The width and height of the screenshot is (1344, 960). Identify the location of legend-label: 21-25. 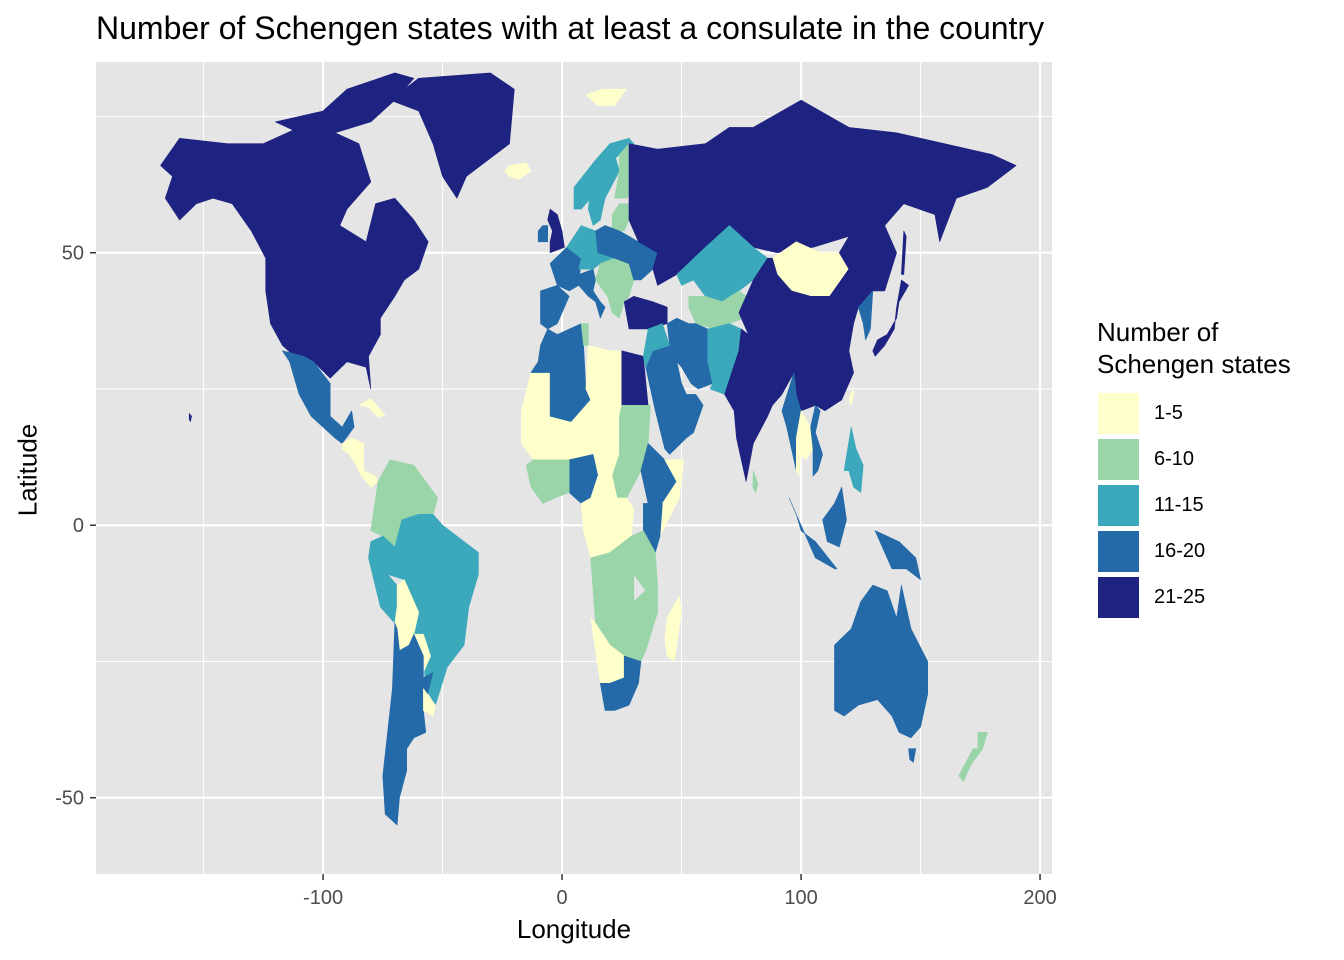
(1180, 596).